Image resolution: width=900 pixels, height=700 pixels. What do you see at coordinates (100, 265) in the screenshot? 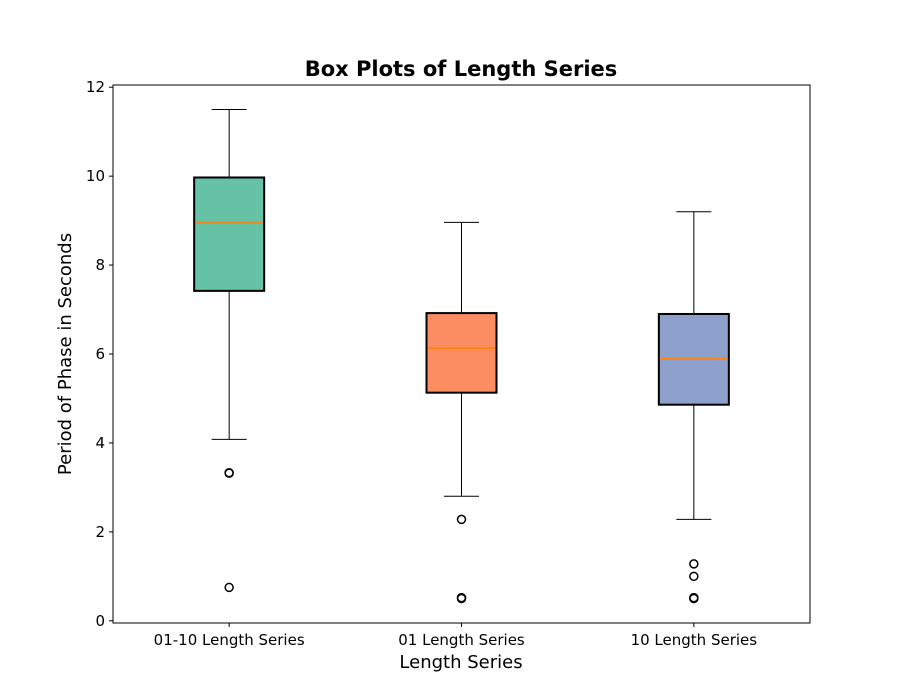
I see `y-tick-label: 8` at bounding box center [100, 265].